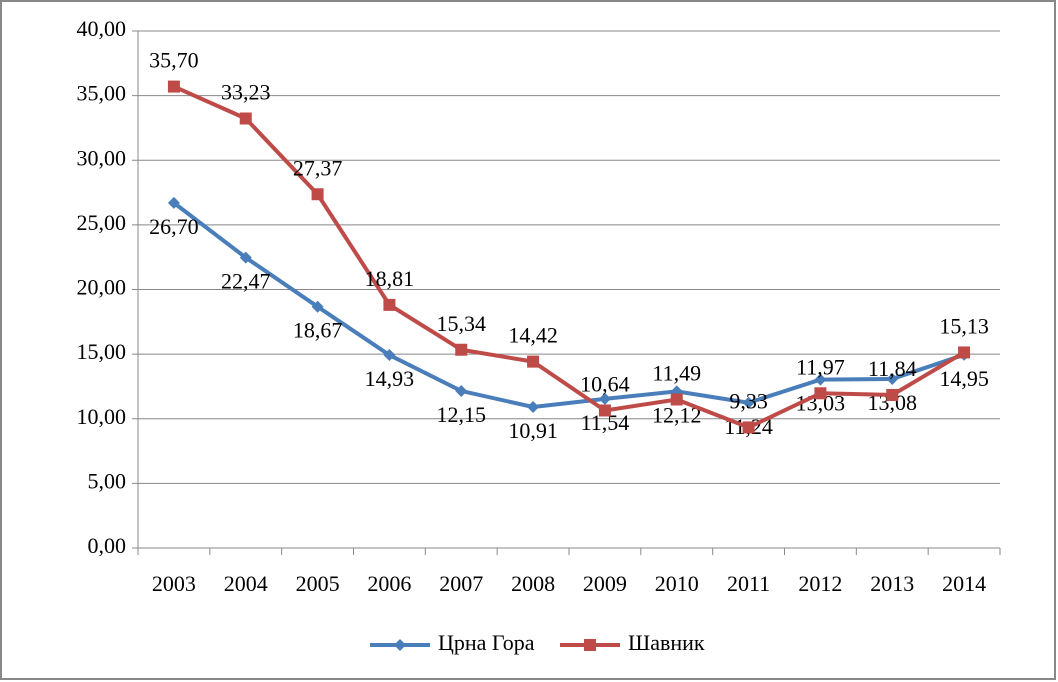 Image resolution: width=1058 pixels, height=682 pixels. I want to click on data-label: 22,47, so click(246, 281).